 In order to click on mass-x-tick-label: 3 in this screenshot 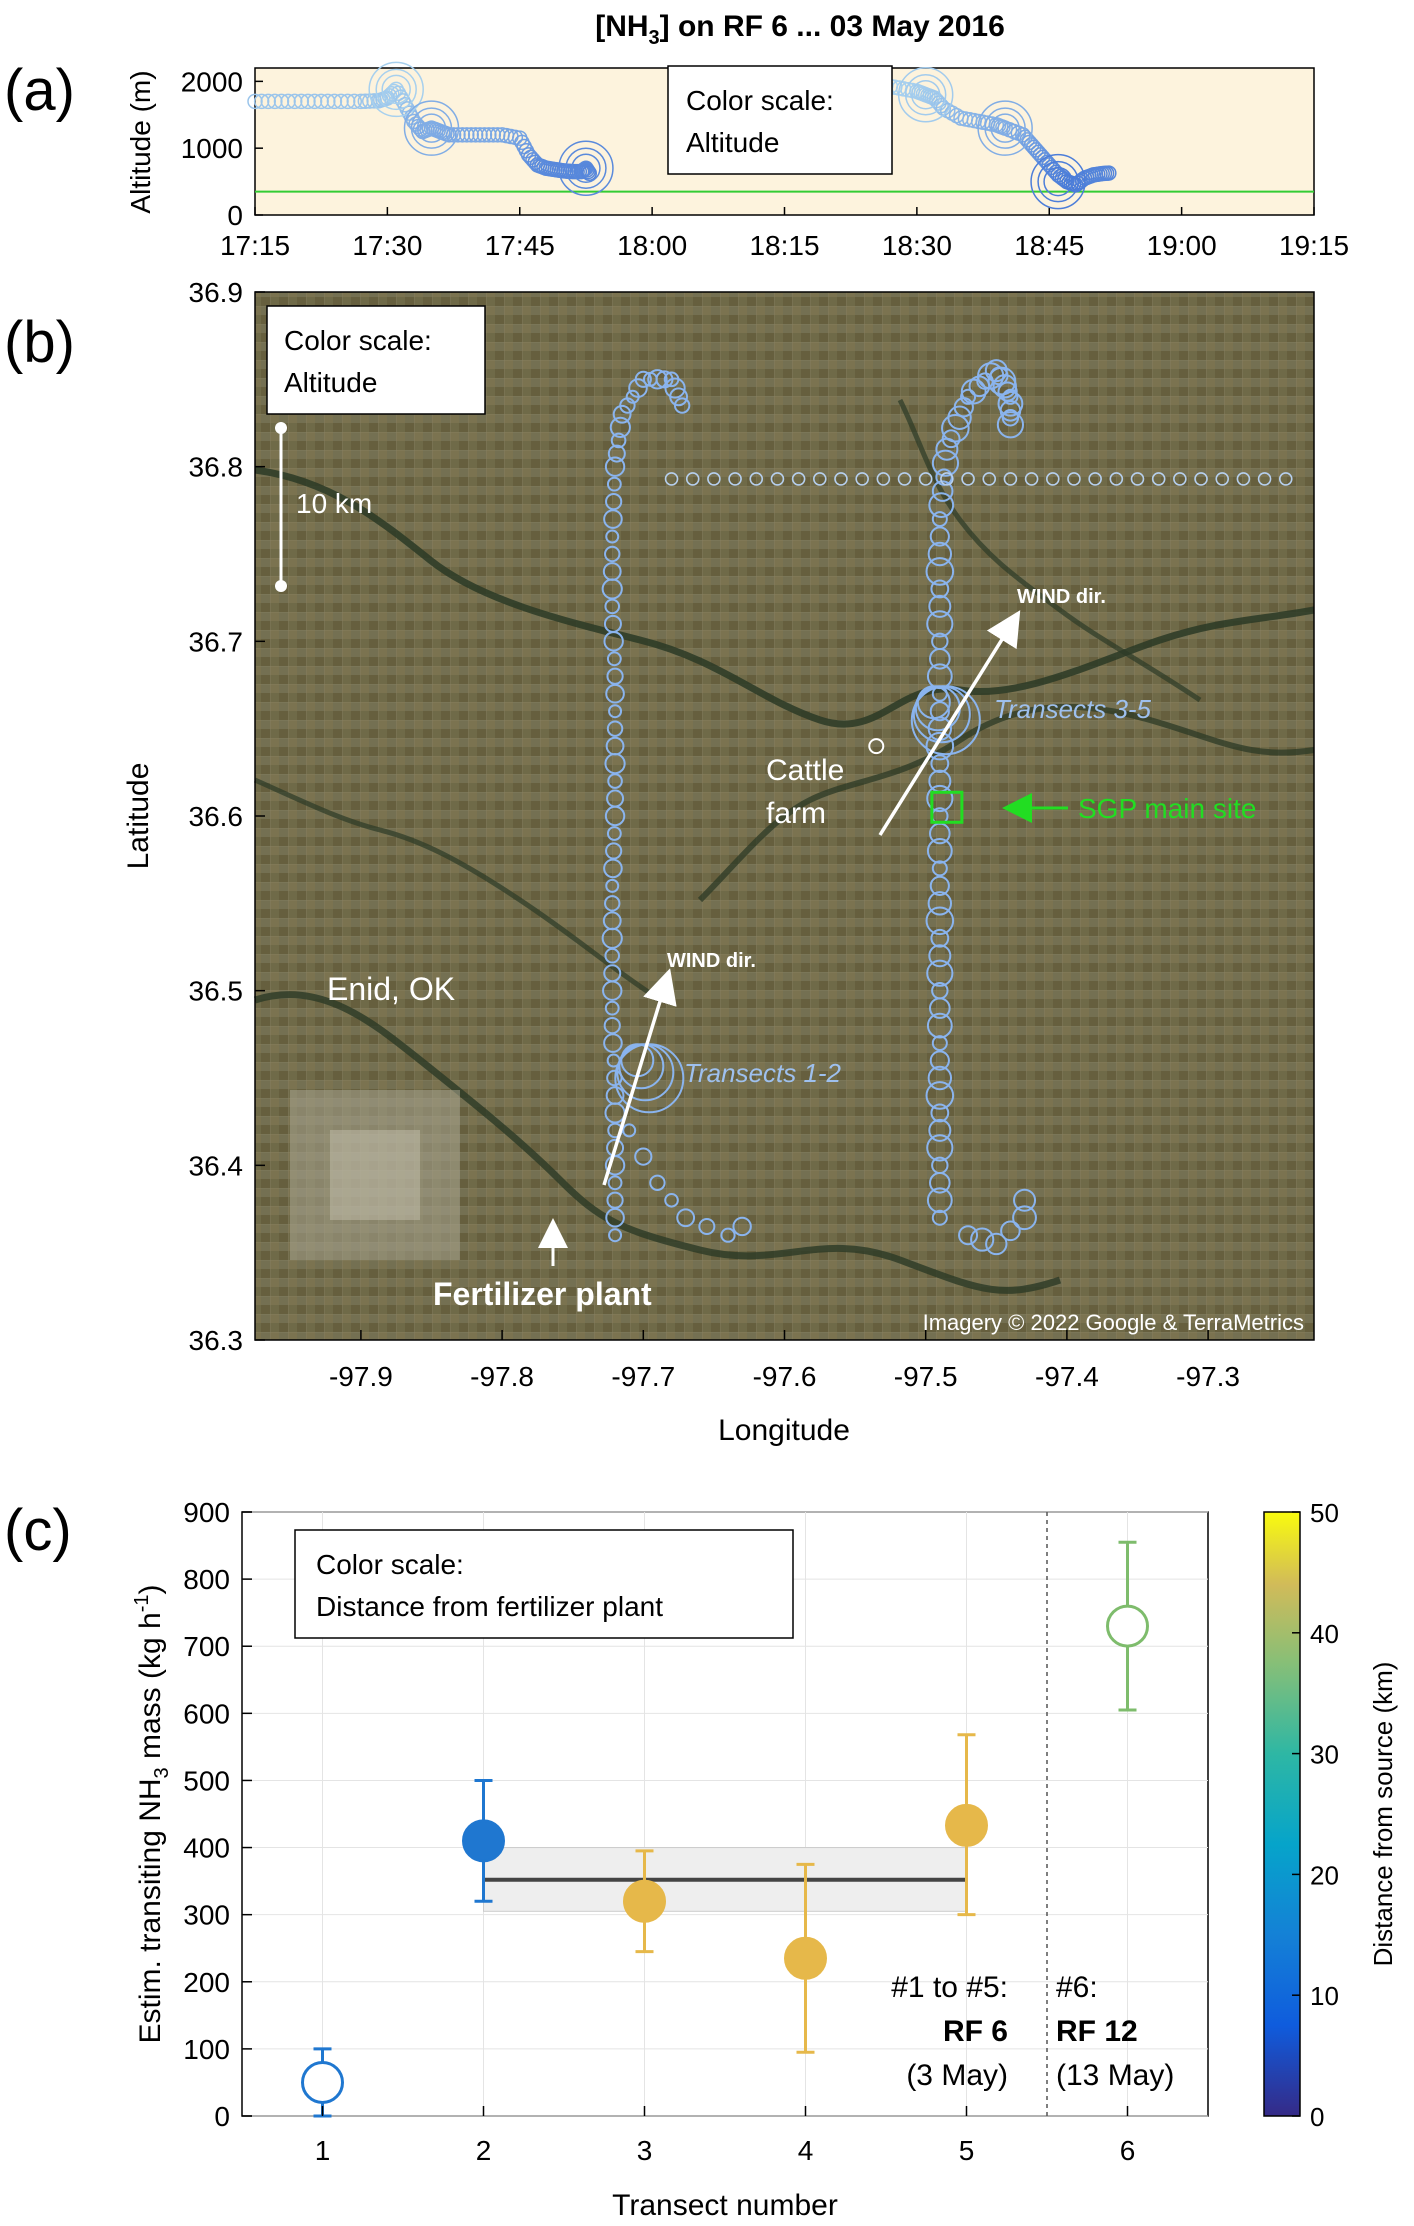, I will do `click(645, 2150)`.